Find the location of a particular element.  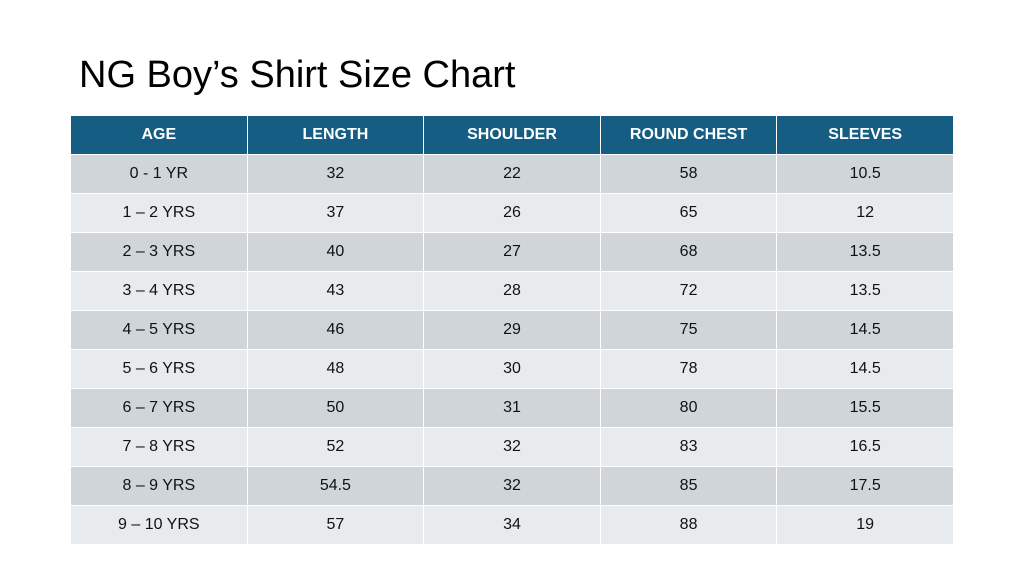

cell-round-chest: 85 is located at coordinates (688, 486).